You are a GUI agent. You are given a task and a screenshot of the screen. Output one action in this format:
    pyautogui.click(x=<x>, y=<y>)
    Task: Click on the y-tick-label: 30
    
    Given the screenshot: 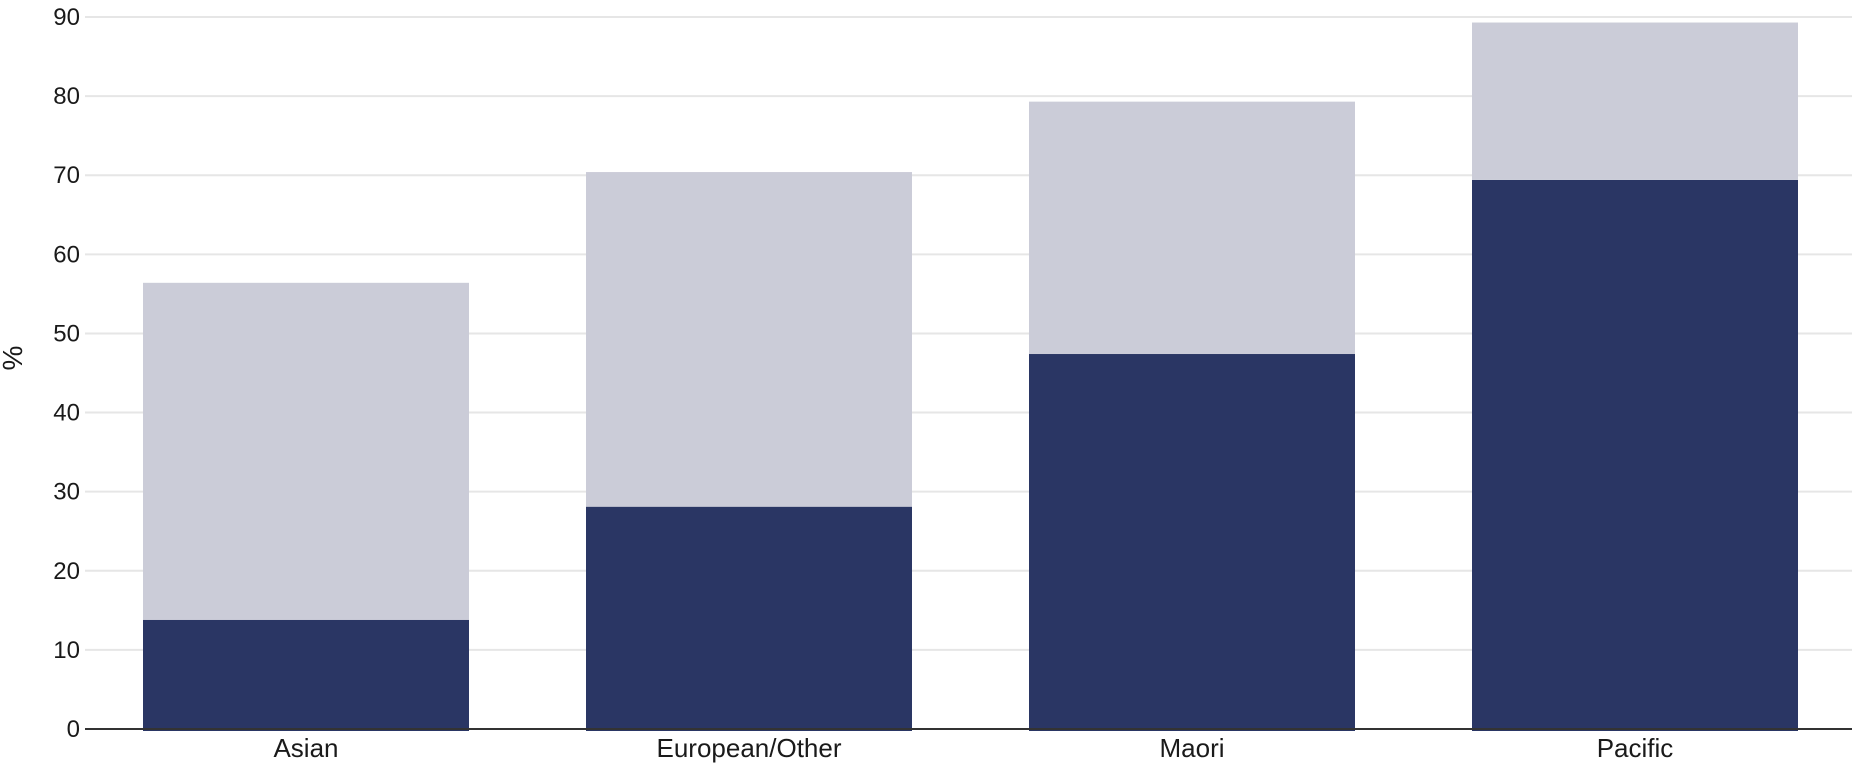 What is the action you would take?
    pyautogui.click(x=66, y=492)
    